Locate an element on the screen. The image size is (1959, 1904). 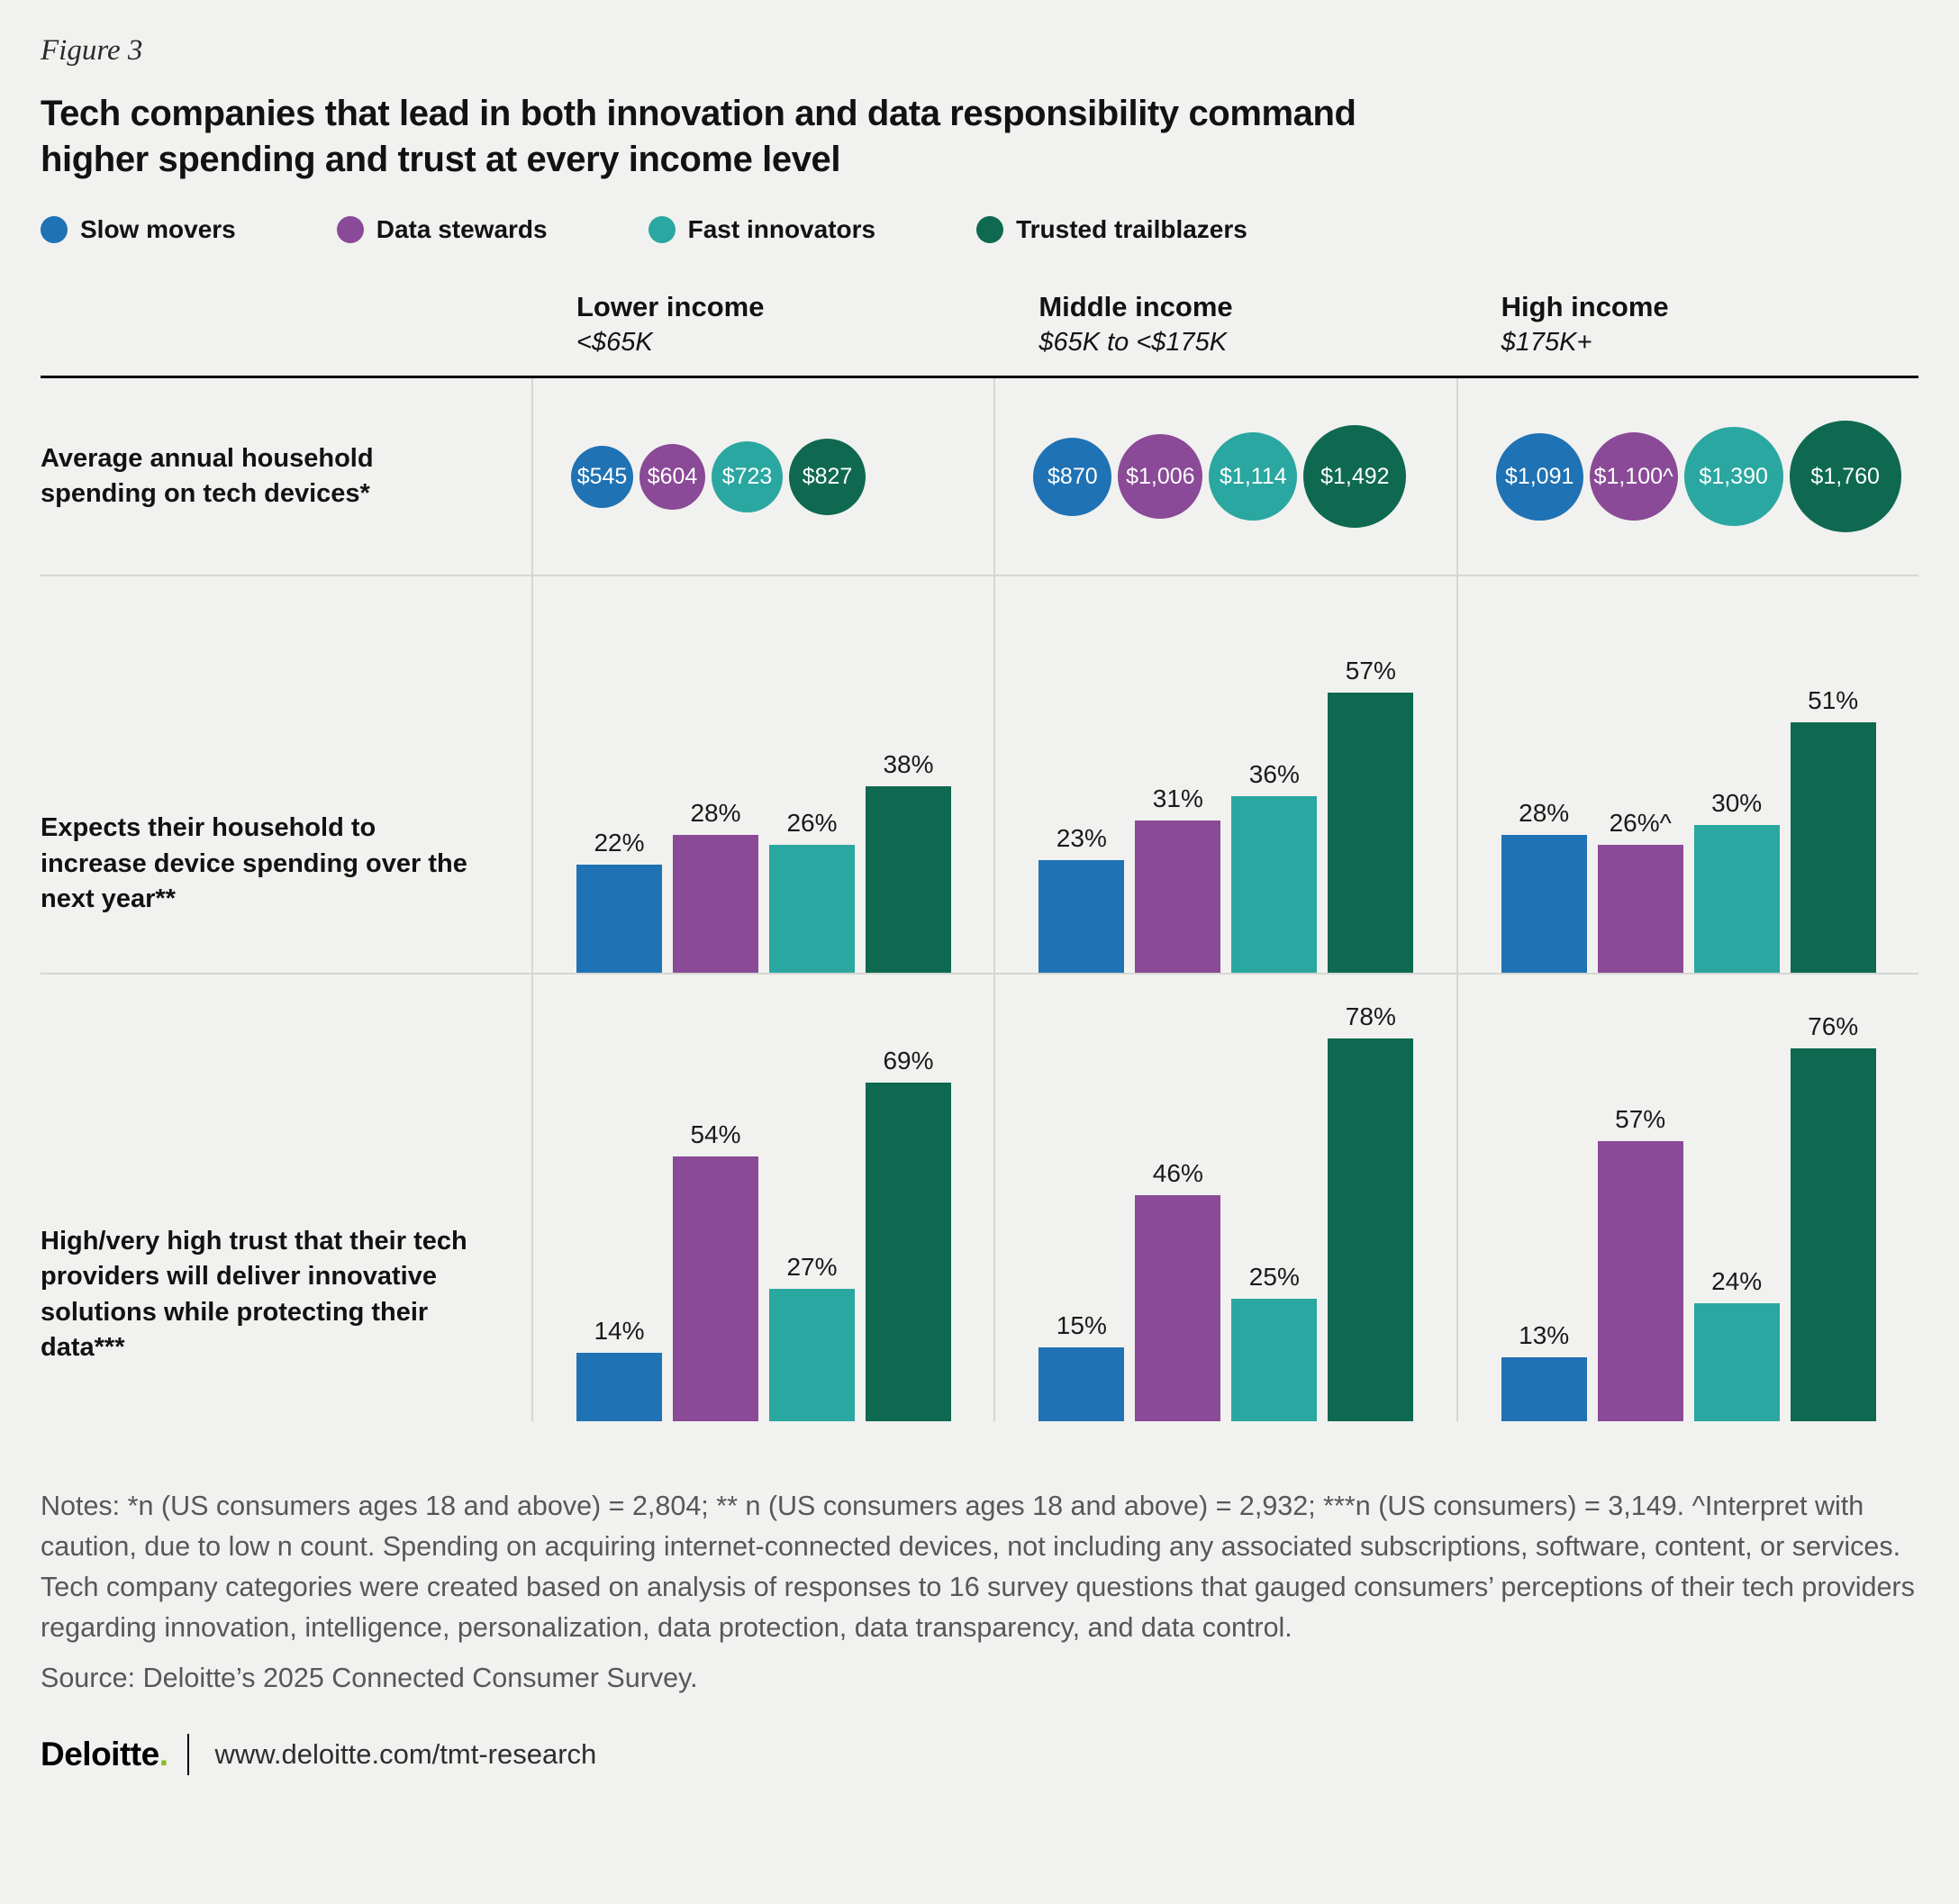
bar-value-label: 76% is located at coordinates (1834, 1026).